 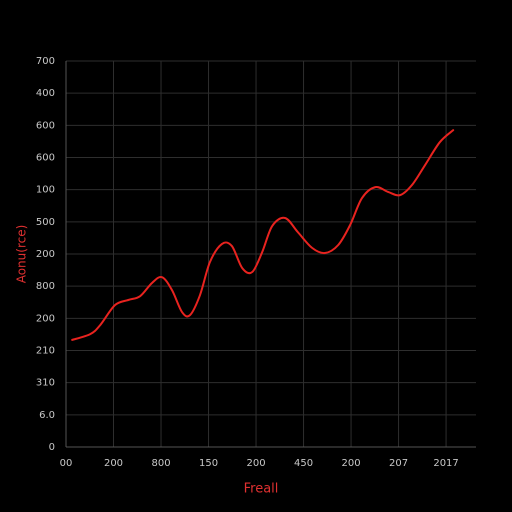 What do you see at coordinates (398, 463) in the screenshot?
I see `x-tick-label: 207` at bounding box center [398, 463].